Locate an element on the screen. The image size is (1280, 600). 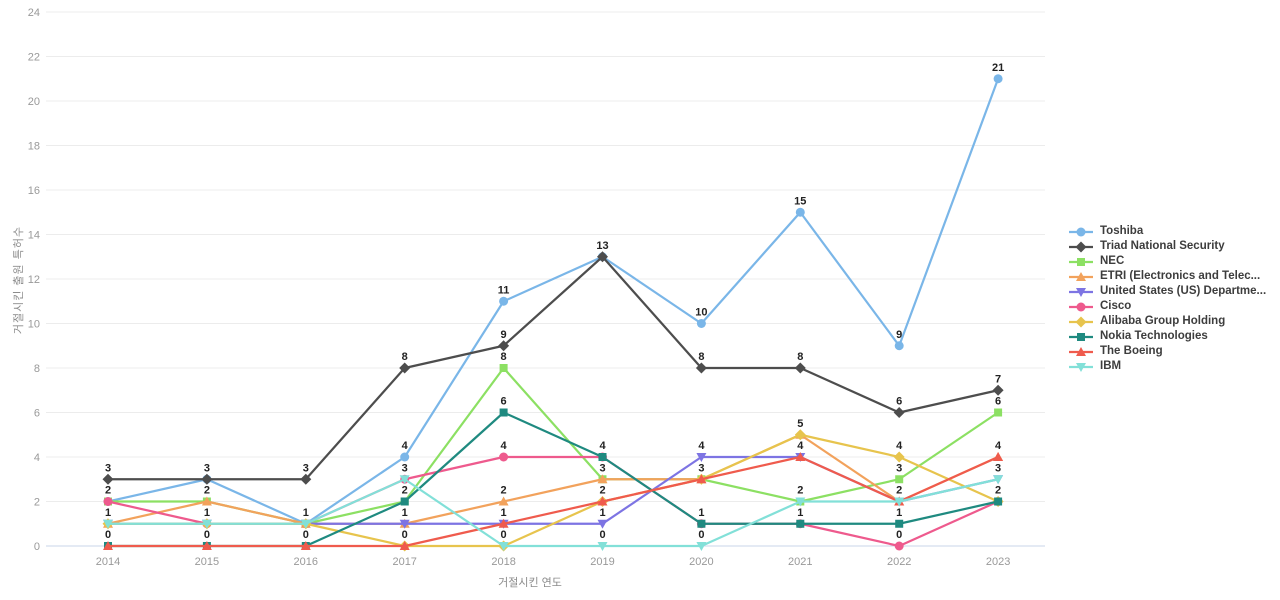
legend-item-nokia-technologies: Nokia Technologies is located at coordinates (1167, 336).